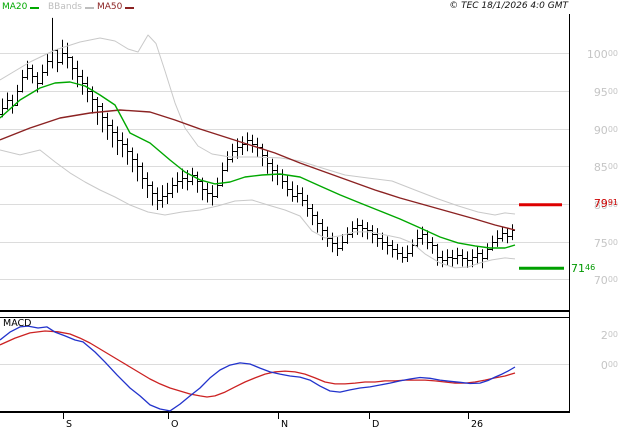 This screenshot has width=627, height=440. I want to click on x-axis-tick-label: S, so click(69, 424).